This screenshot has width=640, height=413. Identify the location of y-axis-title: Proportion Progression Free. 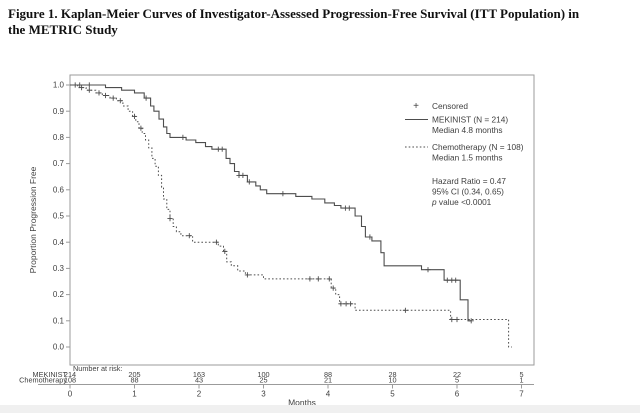
(33, 219).